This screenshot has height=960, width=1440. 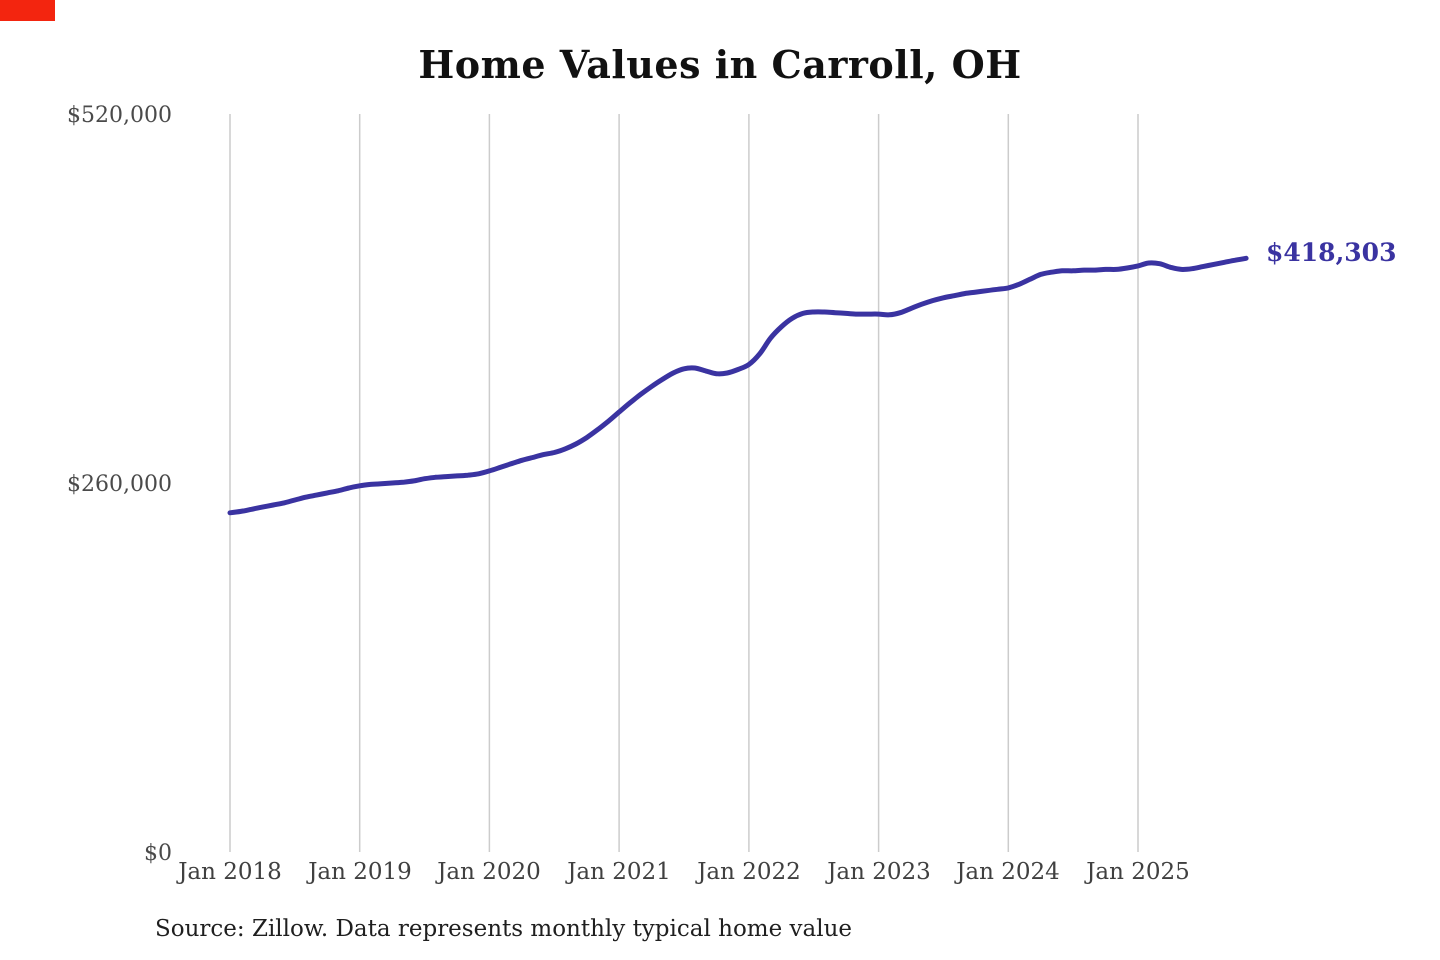 I want to click on x-tick-label: Jan 2018, so click(x=230, y=872).